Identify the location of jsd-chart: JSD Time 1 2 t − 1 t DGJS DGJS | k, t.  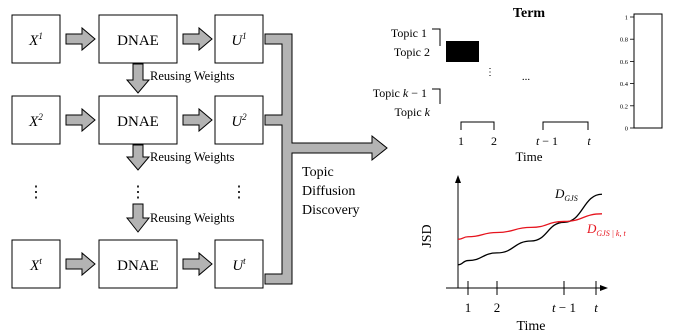
(523, 254).